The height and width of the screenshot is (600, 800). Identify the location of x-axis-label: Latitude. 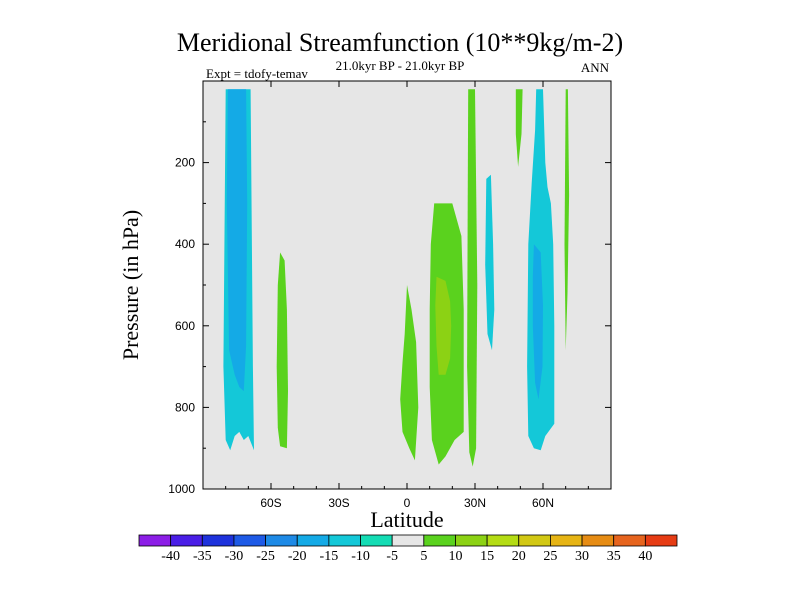
(406, 519).